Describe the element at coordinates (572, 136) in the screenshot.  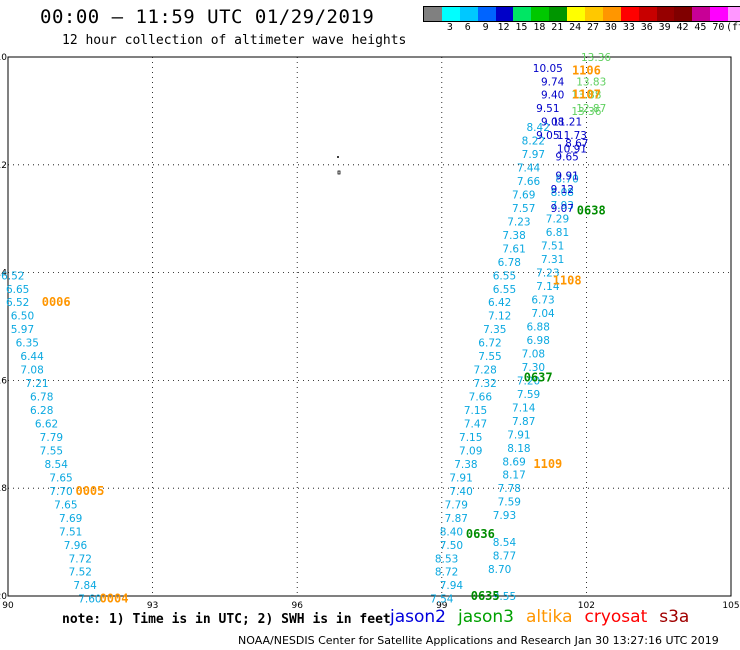
I see `wave-height-point: 11.73` at that location.